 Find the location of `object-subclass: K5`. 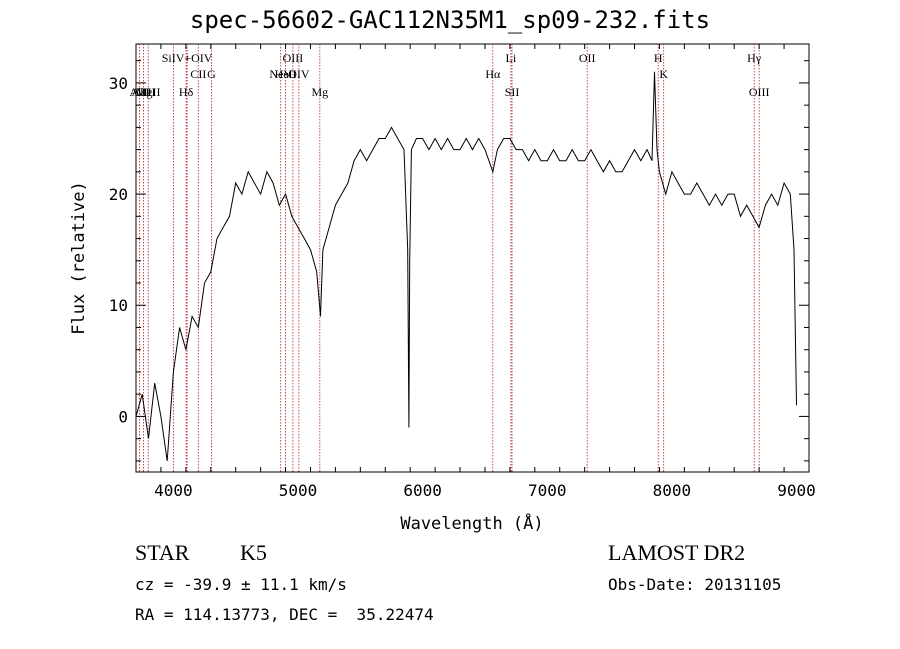

object-subclass: K5 is located at coordinates (253, 552).